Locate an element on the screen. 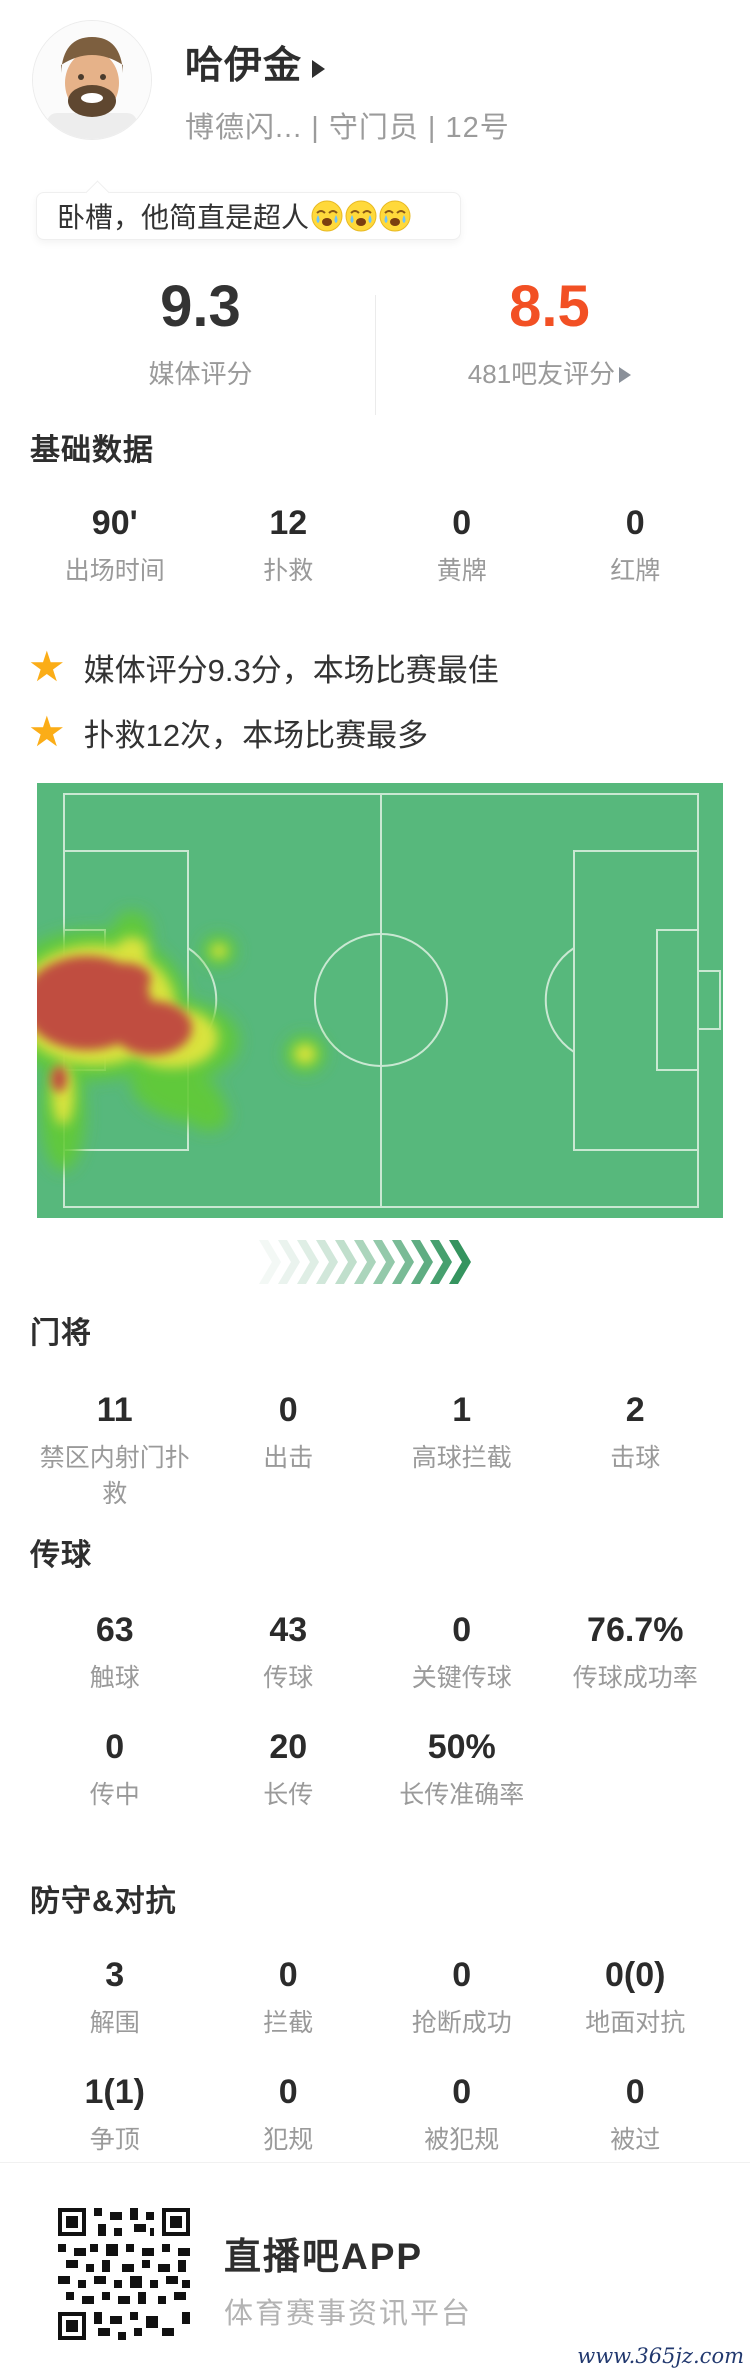 This screenshot has width=750, height=2378. stat-ground-duels: 0(0) 地面对抗 is located at coordinates (635, 1996).